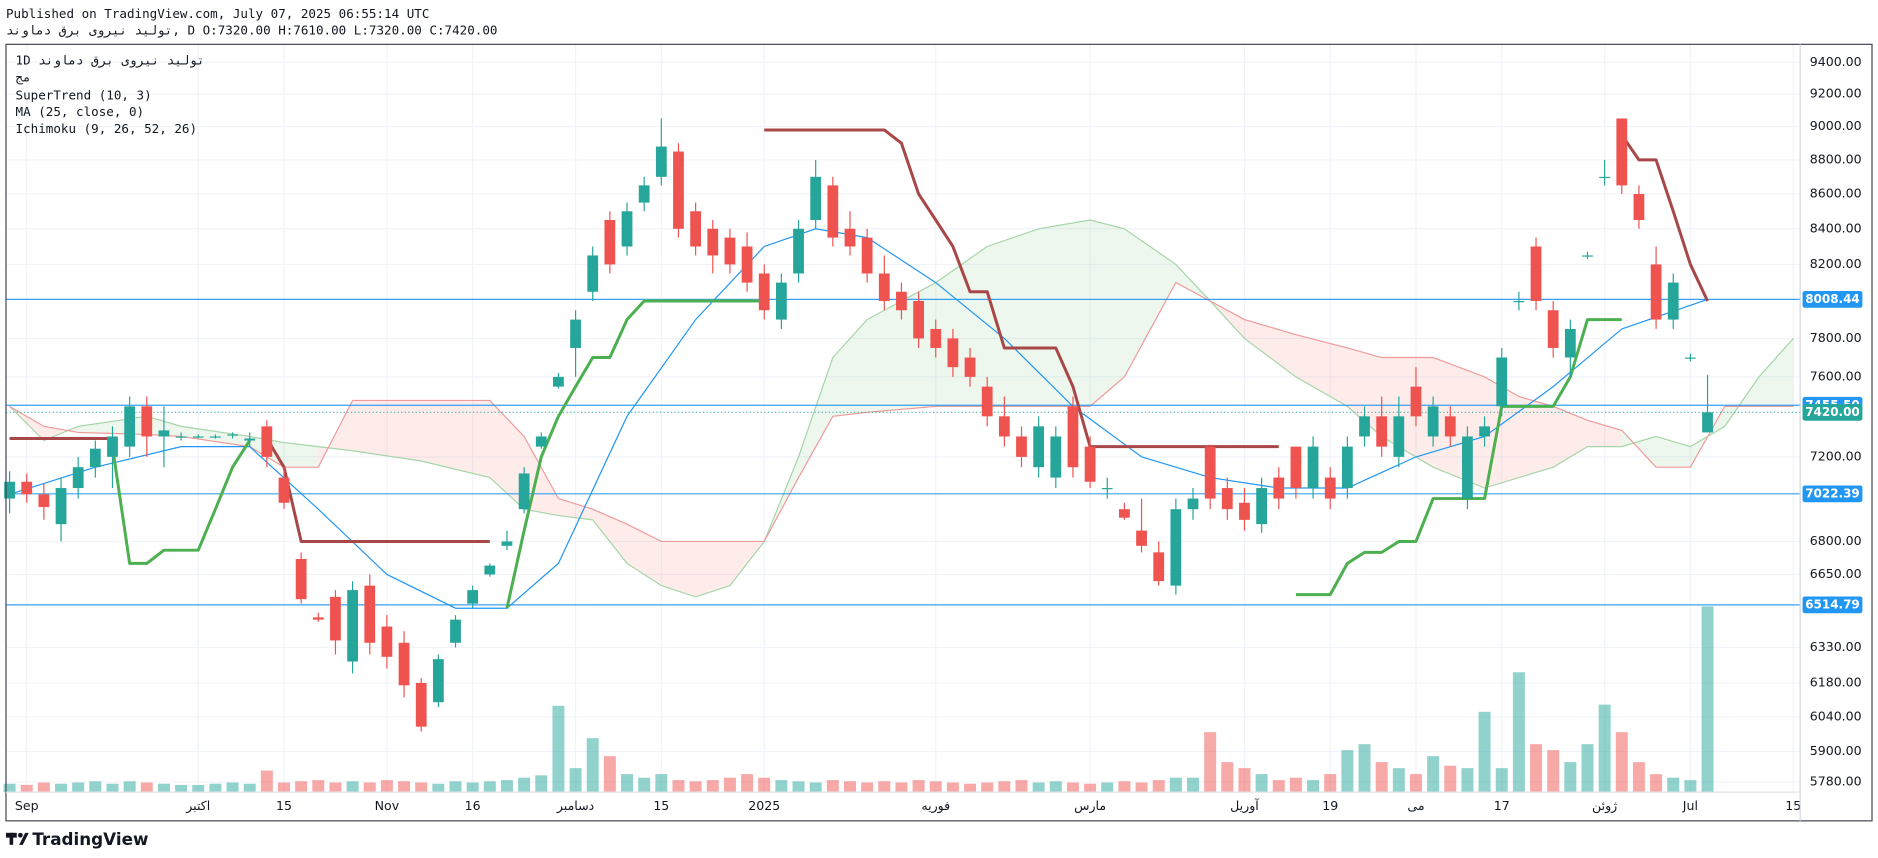 Image resolution: width=1878 pixels, height=858 pixels. Describe the element at coordinates (1836, 192) in the screenshot. I see `y-tick-label: 8600.00` at that location.